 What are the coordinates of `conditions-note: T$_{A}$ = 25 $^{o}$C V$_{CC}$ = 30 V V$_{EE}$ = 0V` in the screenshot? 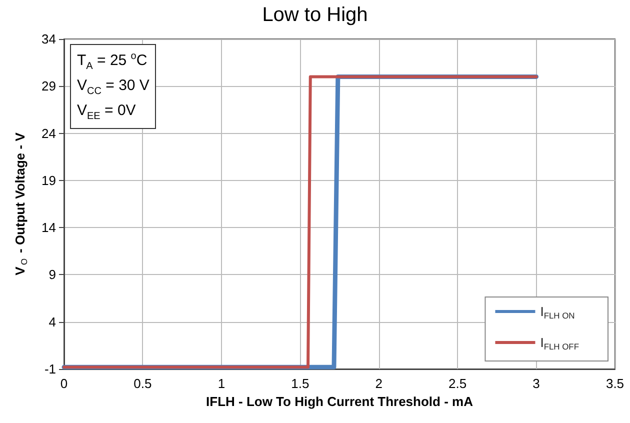 It's located at (113, 86).